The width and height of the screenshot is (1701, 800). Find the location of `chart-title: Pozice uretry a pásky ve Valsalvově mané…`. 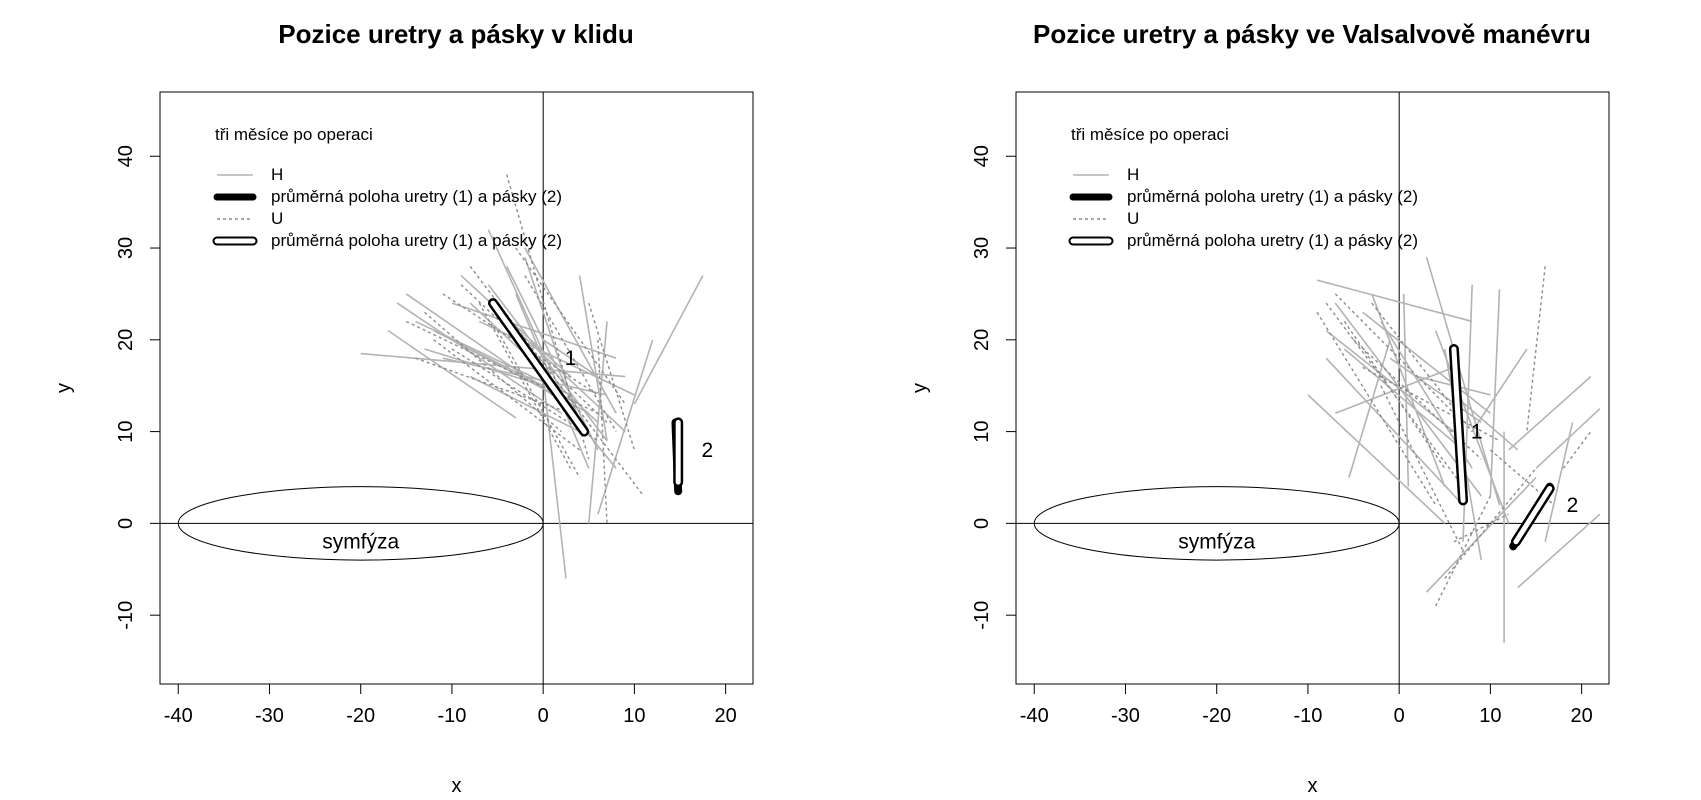

chart-title: Pozice uretry a pásky ve Valsalvově mané… is located at coordinates (1312, 34).